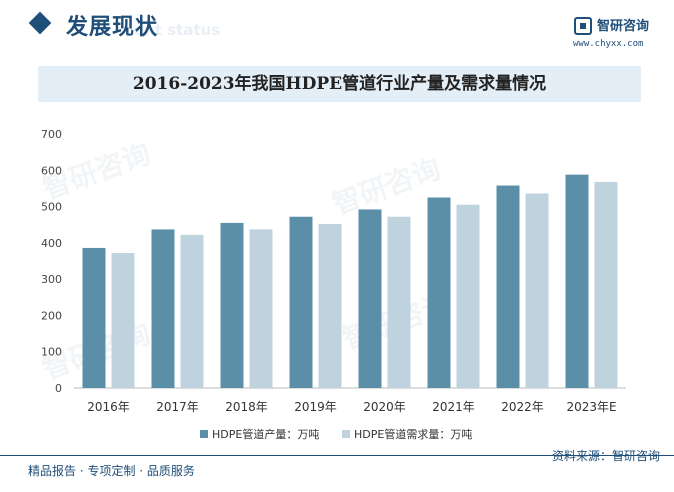  Describe the element at coordinates (51, 315) in the screenshot. I see `y-tick-label: 200` at that location.